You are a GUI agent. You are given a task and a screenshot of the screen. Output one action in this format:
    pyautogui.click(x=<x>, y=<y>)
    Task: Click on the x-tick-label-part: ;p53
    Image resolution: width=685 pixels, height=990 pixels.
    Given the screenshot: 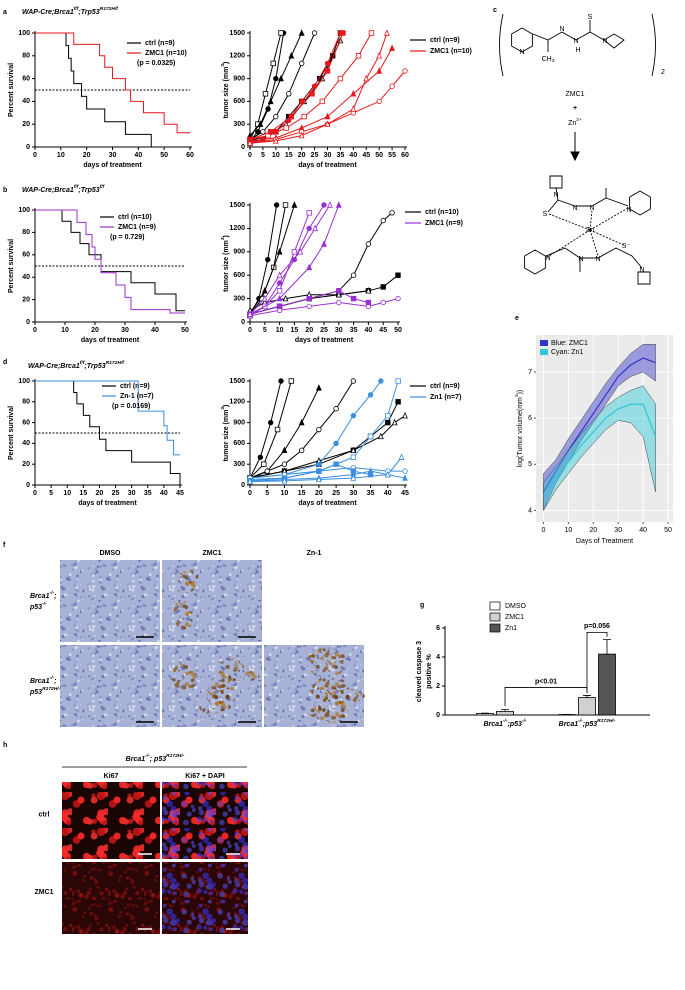 What is the action you would take?
    pyautogui.click(x=515, y=724)
    